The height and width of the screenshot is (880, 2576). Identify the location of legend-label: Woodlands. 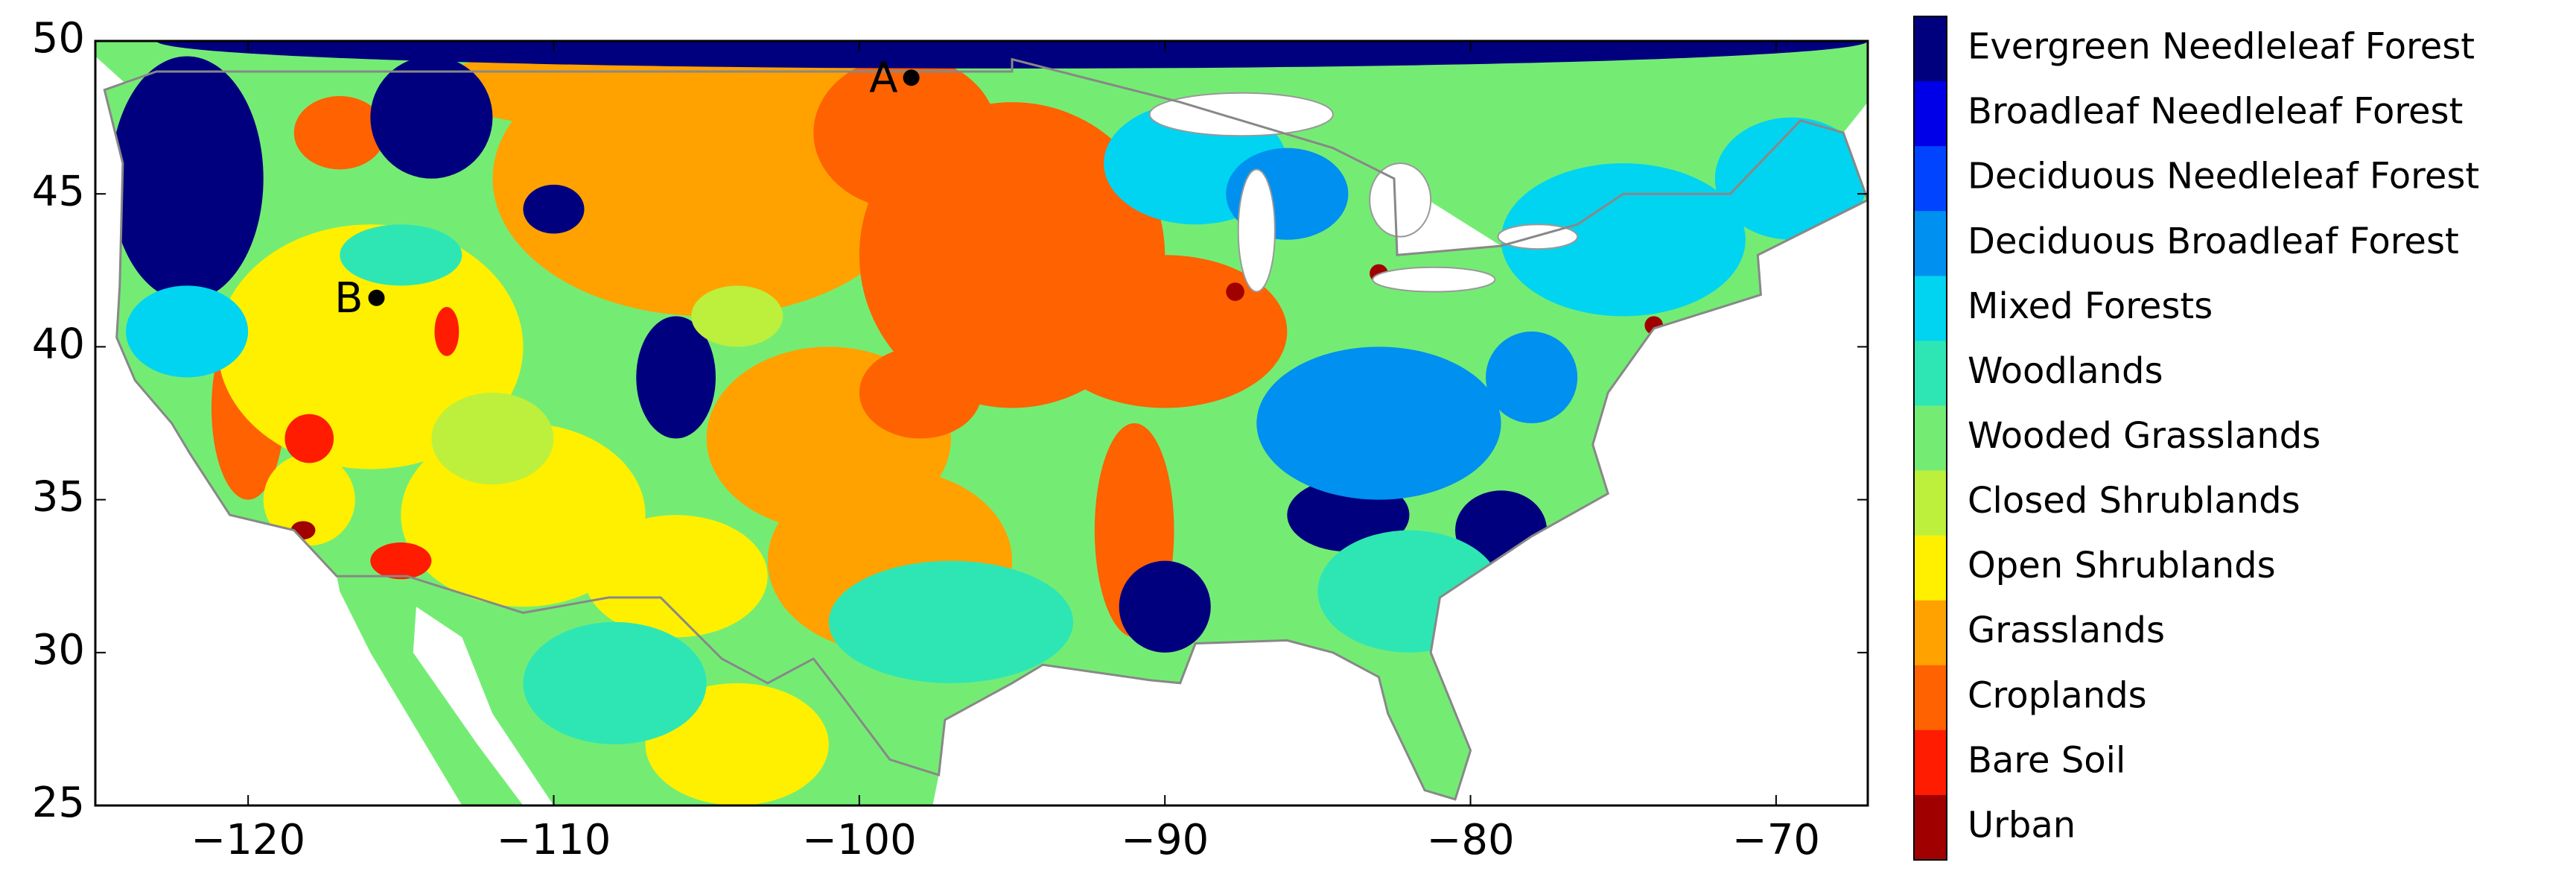
(2065, 371).